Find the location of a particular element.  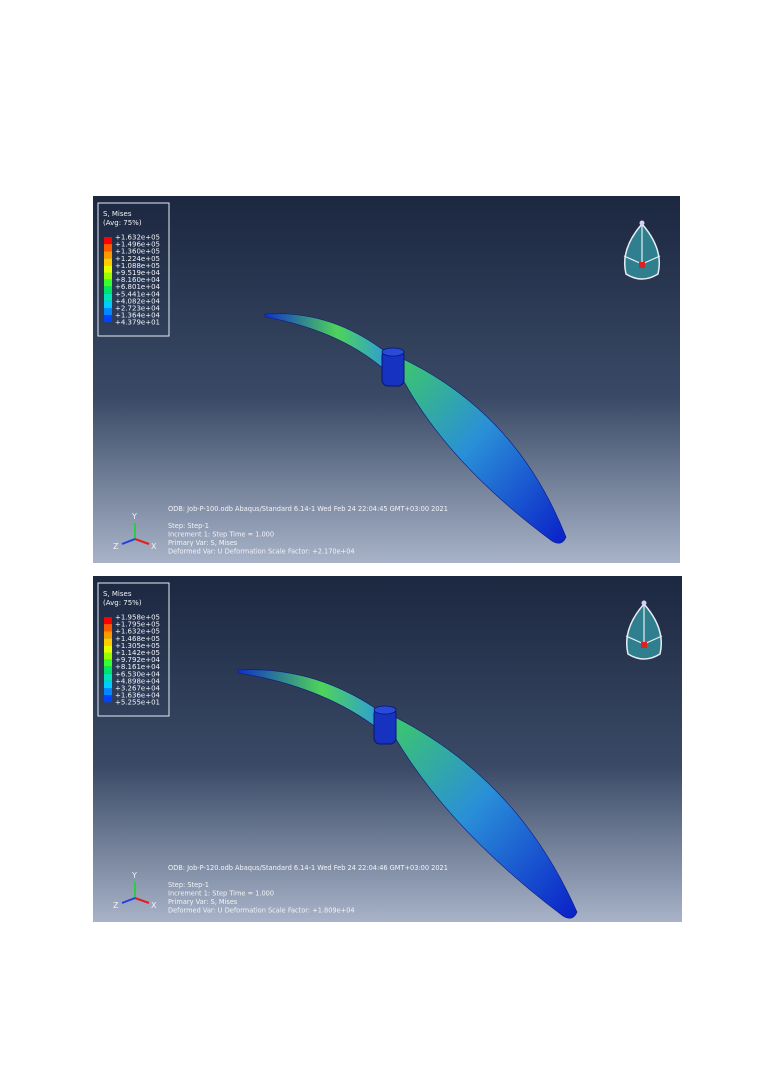

legend-value: +6.801e+04 is located at coordinates (138, 287).